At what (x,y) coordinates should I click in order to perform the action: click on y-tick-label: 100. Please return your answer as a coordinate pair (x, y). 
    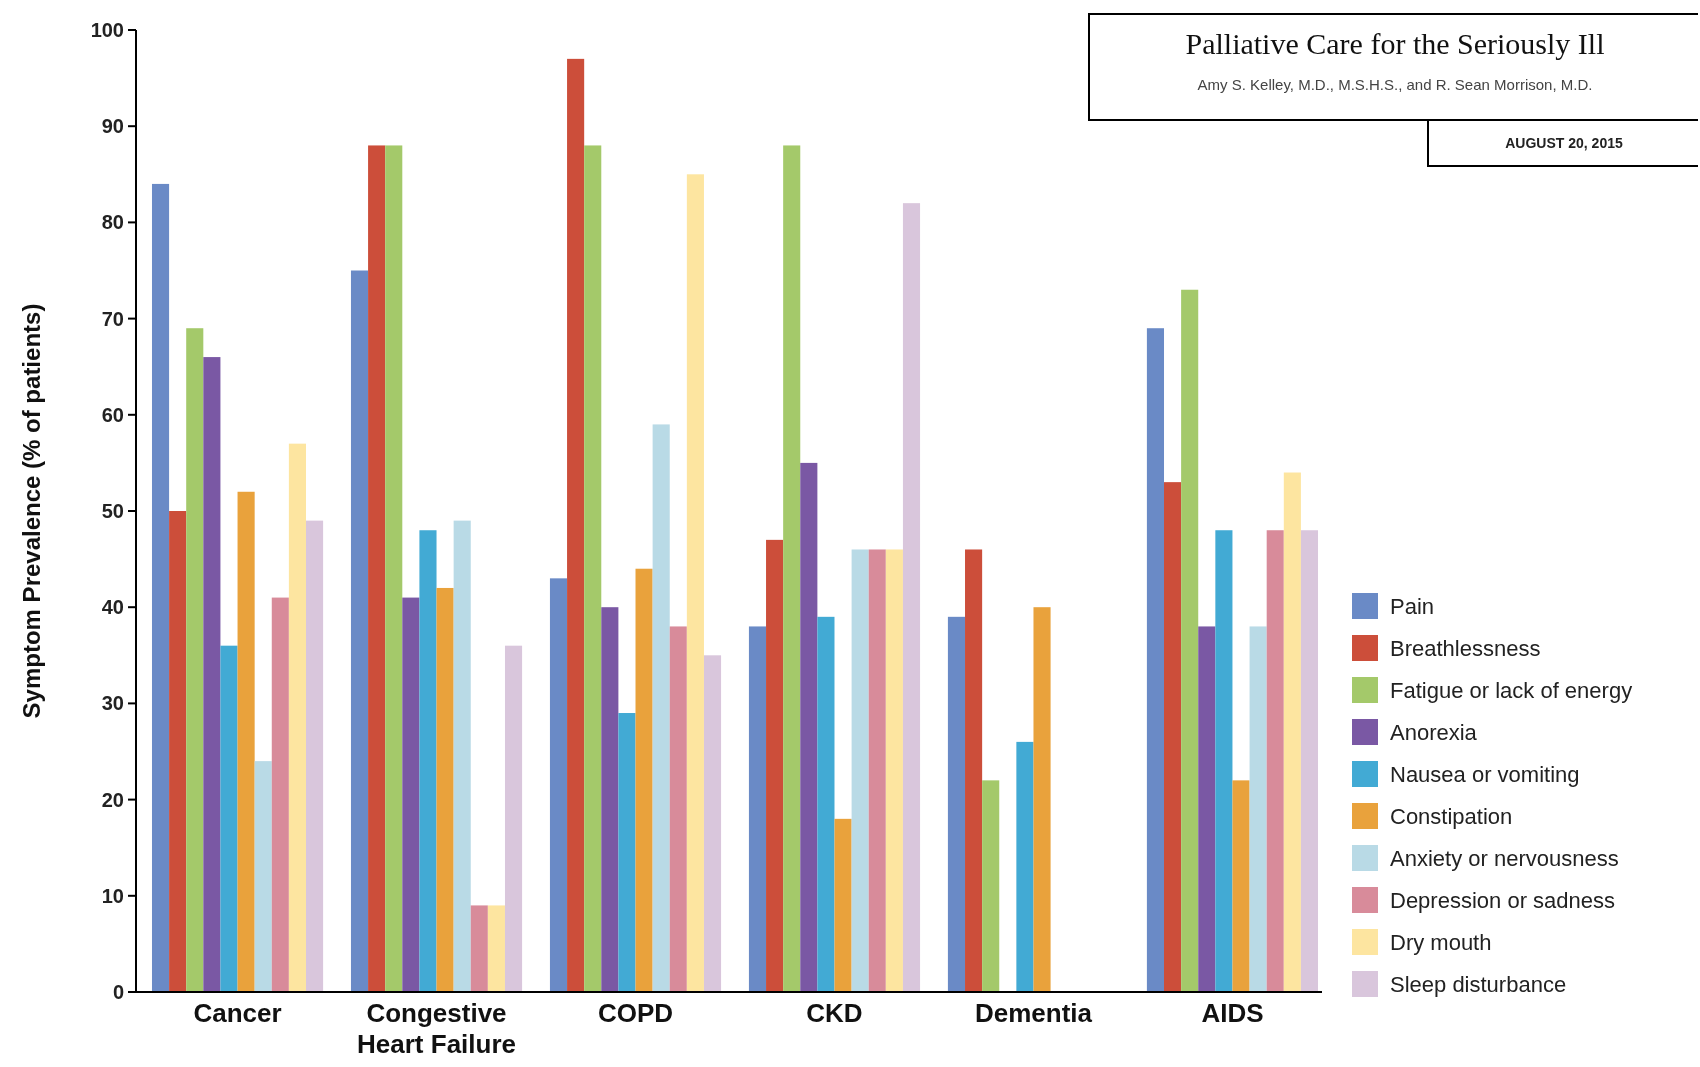
    Looking at the image, I should click on (107, 30).